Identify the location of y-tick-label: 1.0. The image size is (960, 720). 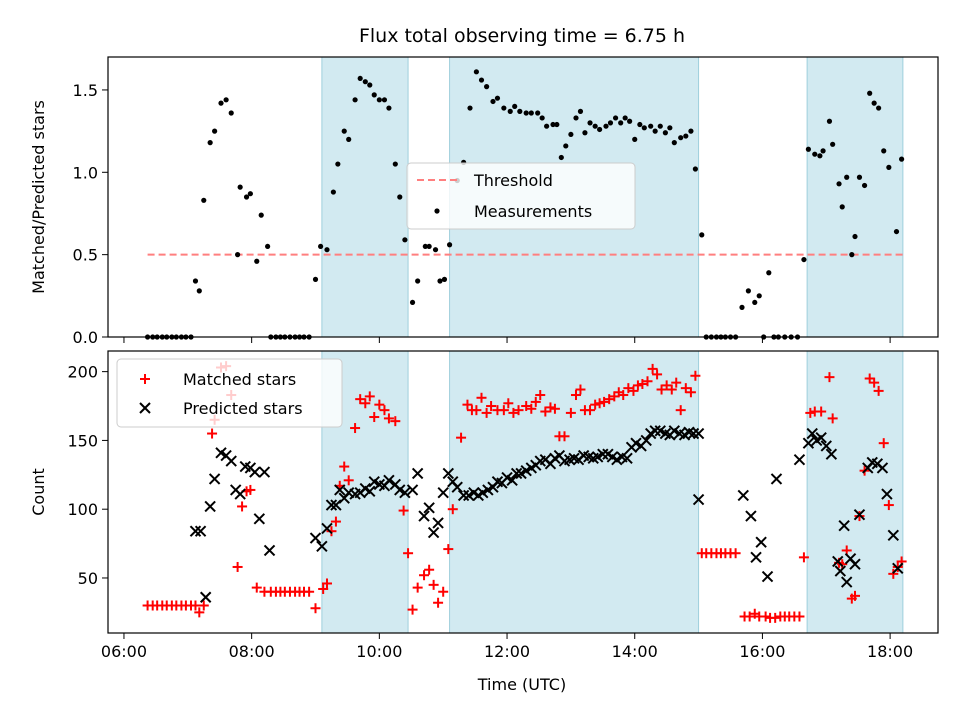
(85, 172).